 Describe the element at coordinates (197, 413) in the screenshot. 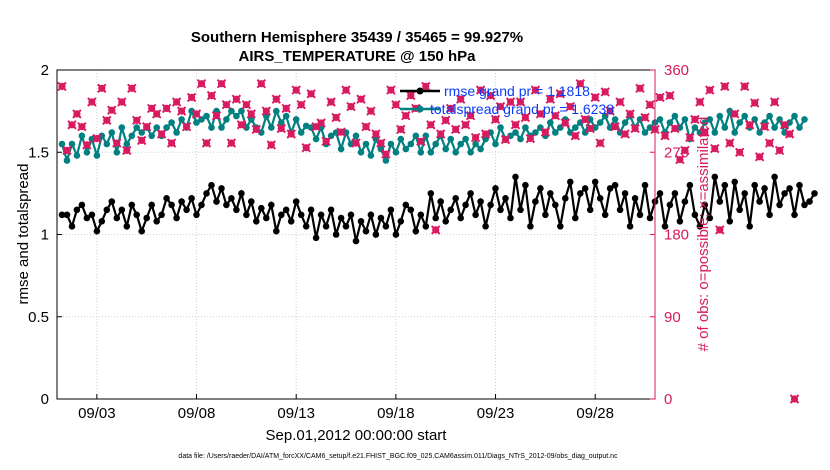

I see `x-tick-label: 09/08` at that location.